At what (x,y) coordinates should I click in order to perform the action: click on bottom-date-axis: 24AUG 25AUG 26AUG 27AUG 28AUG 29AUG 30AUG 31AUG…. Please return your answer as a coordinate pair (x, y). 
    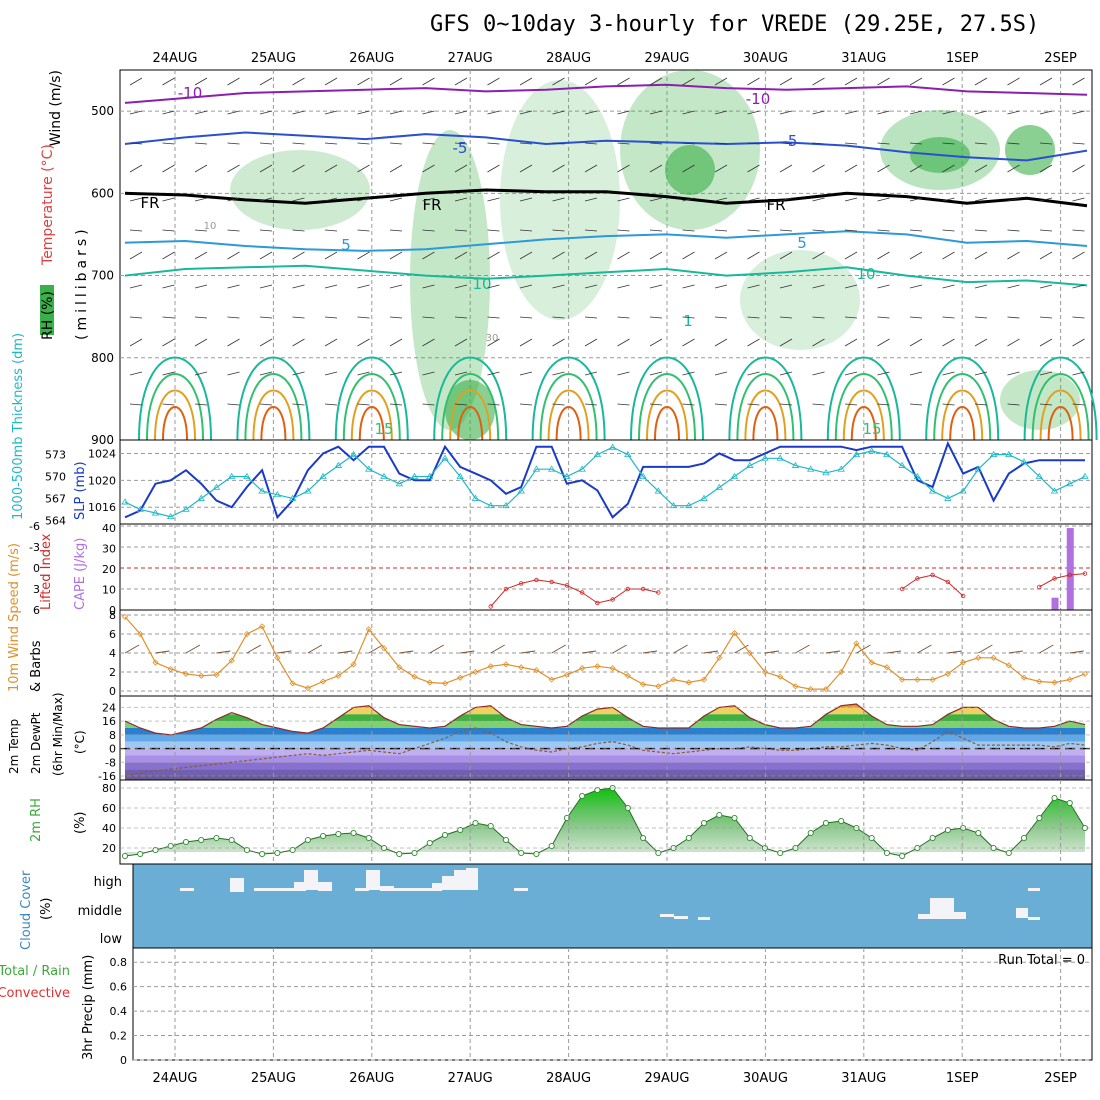
    Looking at the image, I should click on (614, 1078).